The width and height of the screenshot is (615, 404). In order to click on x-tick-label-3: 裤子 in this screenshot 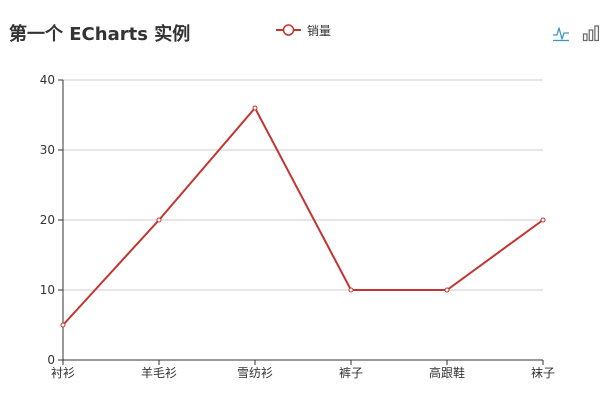, I will do `click(351, 373)`.